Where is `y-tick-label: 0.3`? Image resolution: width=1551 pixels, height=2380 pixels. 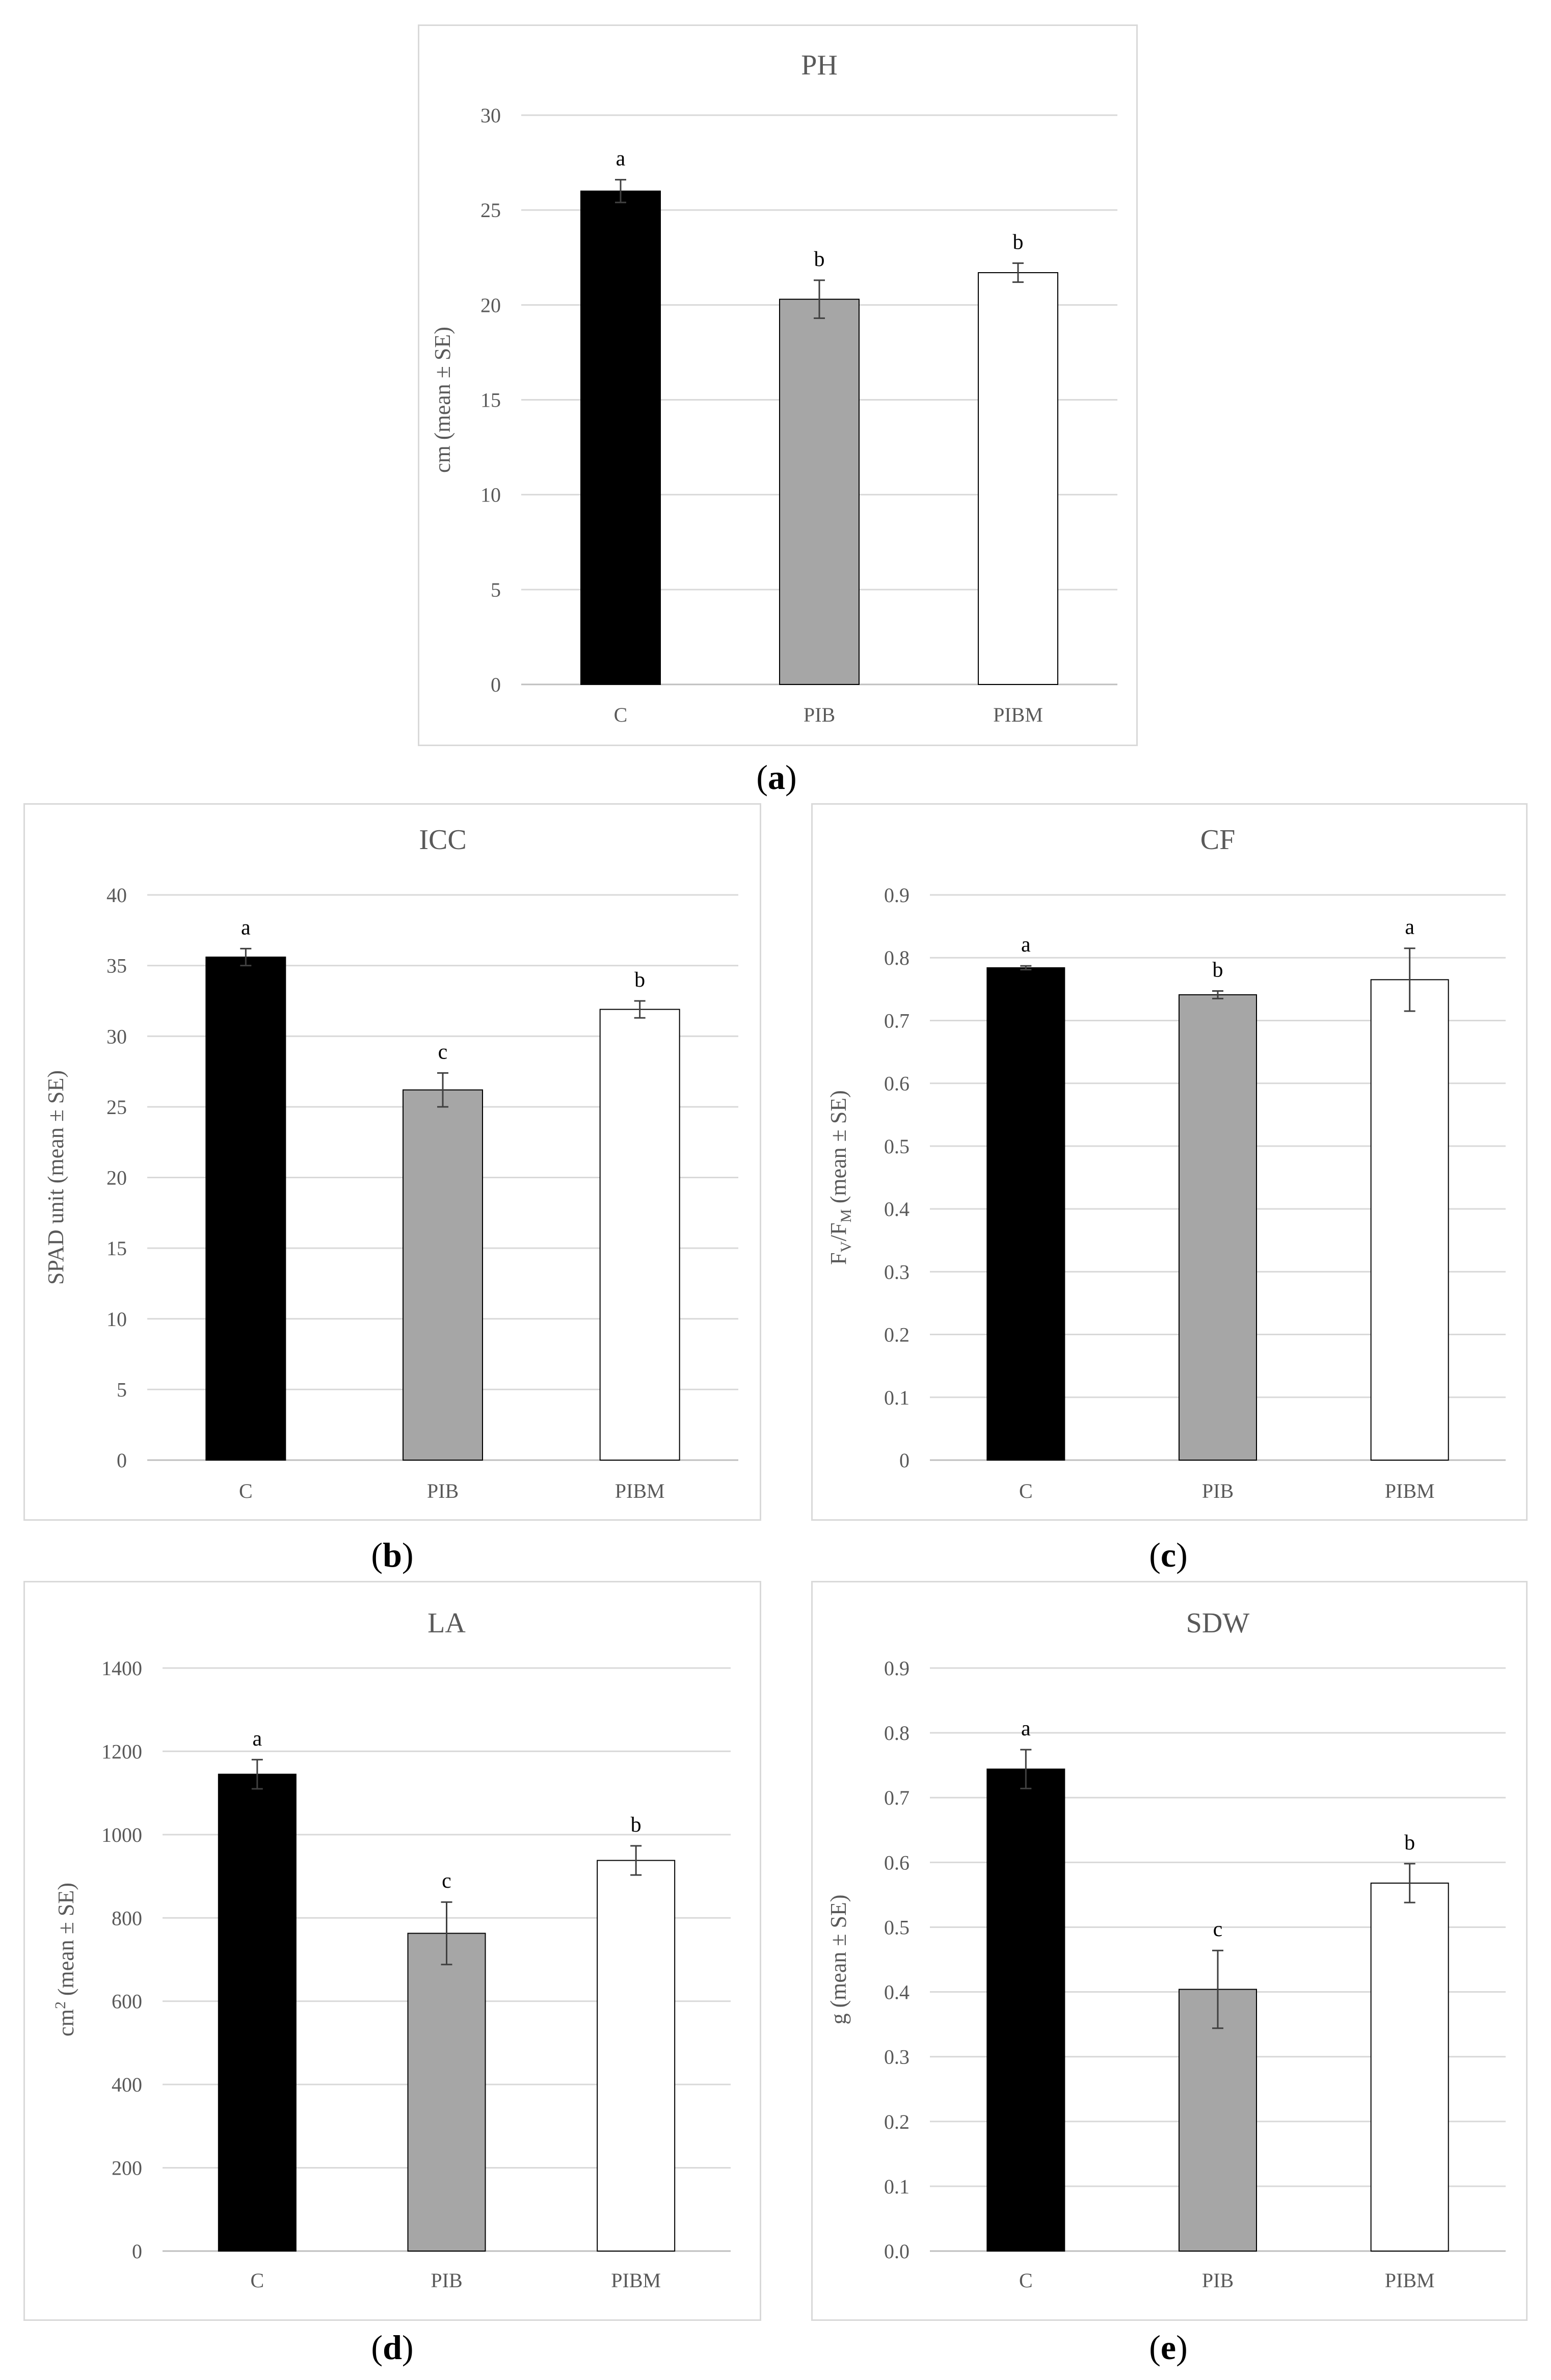 y-tick-label: 0.3 is located at coordinates (897, 1271).